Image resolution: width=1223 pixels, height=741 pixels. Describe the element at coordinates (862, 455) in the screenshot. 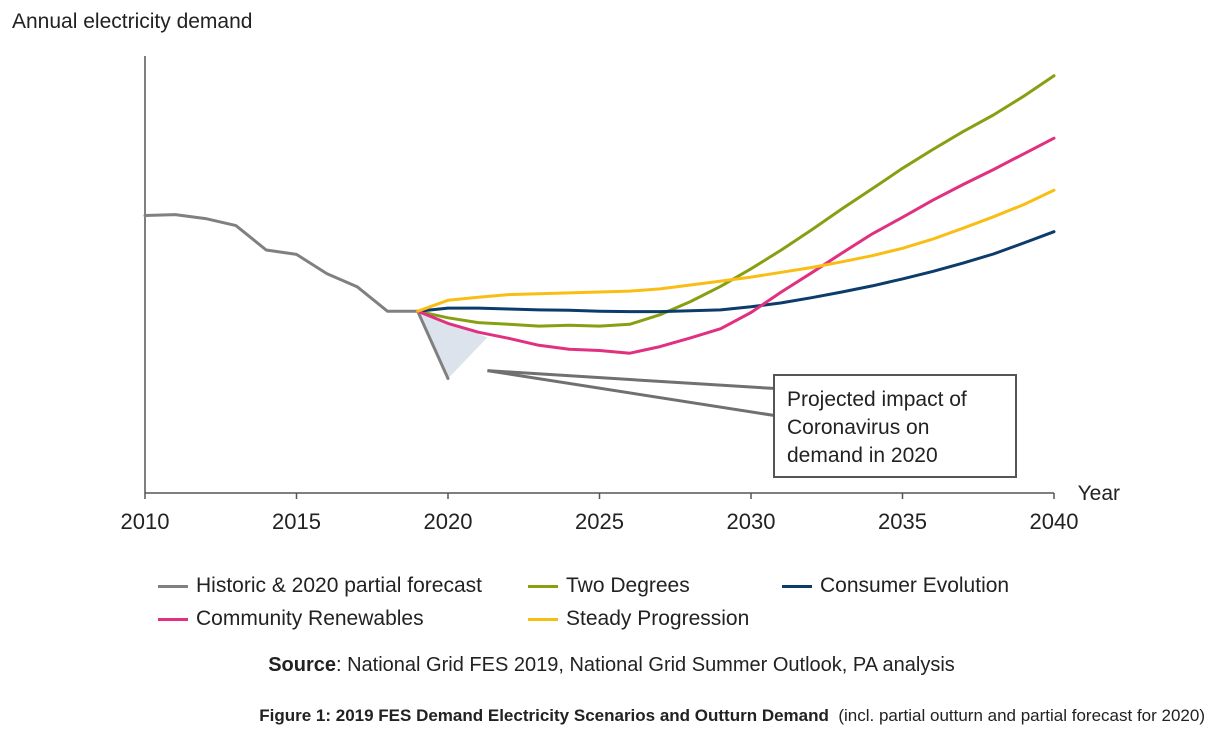

I see `callout-line-3: demand in 2020` at that location.